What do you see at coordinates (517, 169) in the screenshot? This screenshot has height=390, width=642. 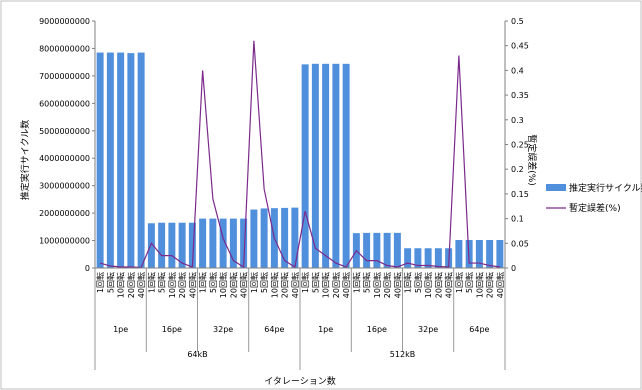 I see `right-tick-label: 0.2` at bounding box center [517, 169].